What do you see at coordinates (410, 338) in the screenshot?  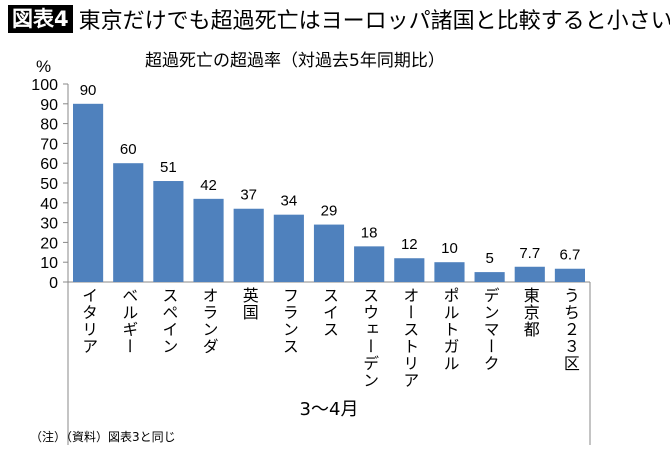 I see `category-label: オーストリア` at bounding box center [410, 338].